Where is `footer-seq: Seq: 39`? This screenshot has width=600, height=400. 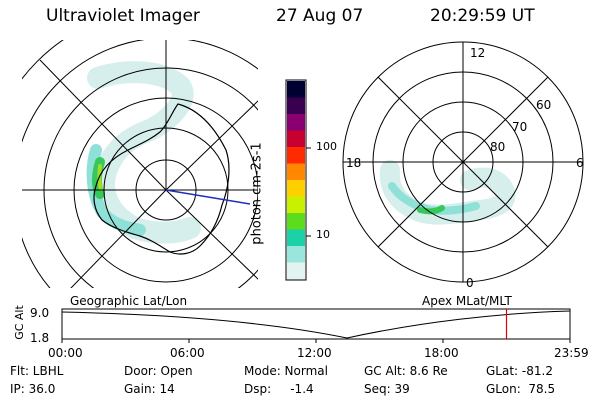
footer-seq: Seq: 39 is located at coordinates (387, 389).